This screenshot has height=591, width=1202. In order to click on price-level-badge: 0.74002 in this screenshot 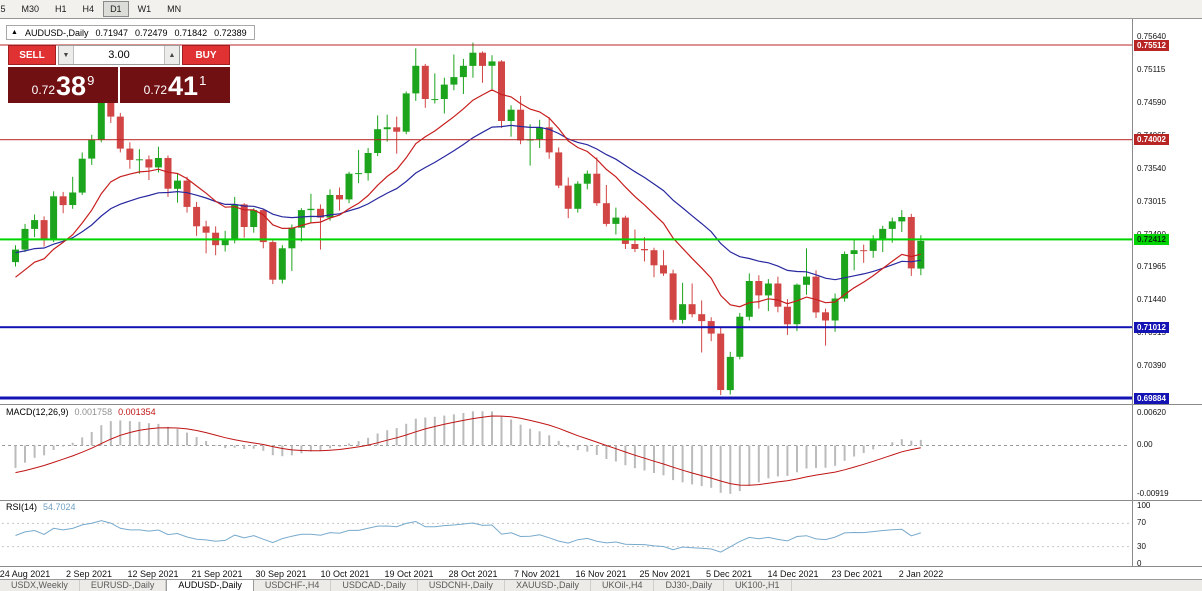, I will do `click(1151, 140)`.